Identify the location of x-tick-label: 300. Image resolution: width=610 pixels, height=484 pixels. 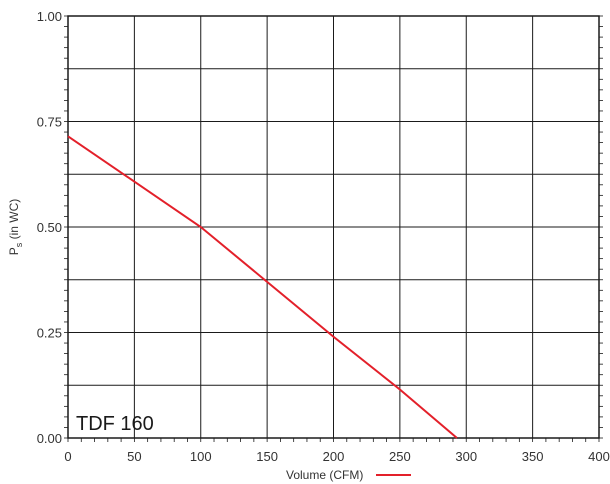
(466, 456).